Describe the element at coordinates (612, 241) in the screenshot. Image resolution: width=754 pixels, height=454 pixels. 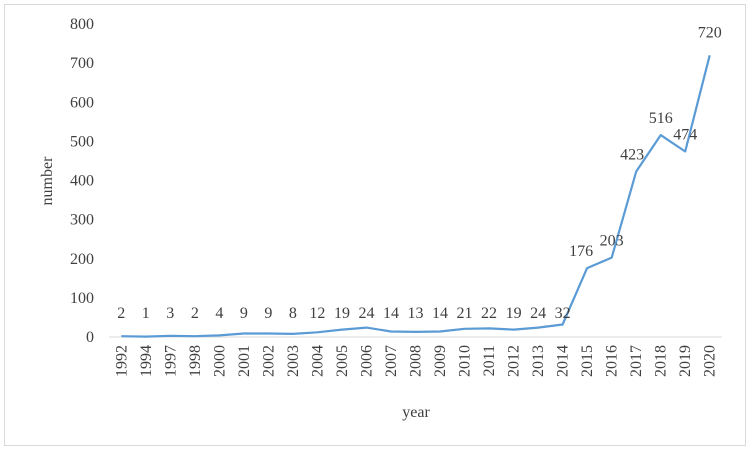
I see `data-label: 203` at that location.